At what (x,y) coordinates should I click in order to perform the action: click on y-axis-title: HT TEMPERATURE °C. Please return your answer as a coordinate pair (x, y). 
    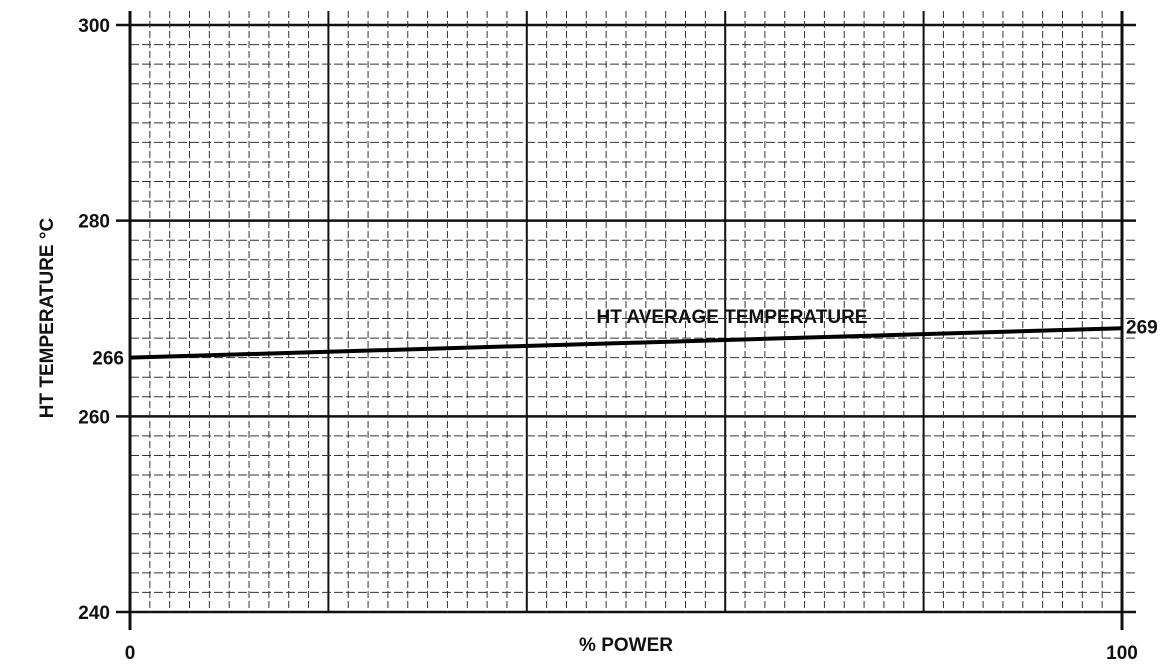
    Looking at the image, I should click on (47, 318).